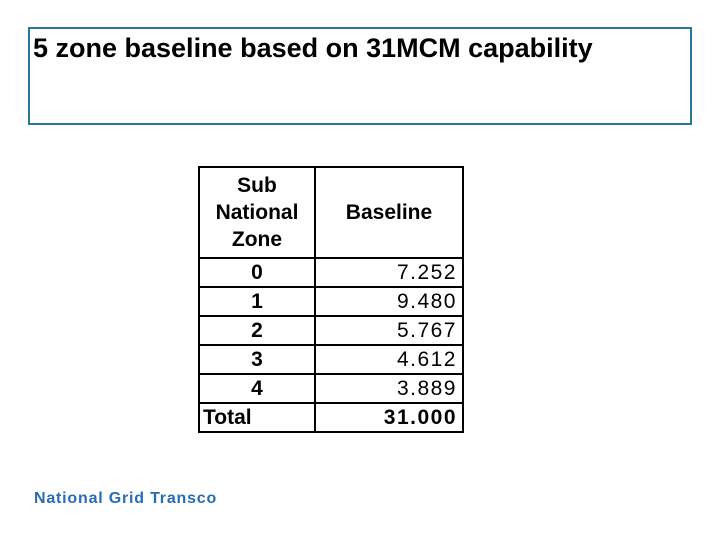 This screenshot has height=540, width=720. Describe the element at coordinates (389, 212) in the screenshot. I see `column-header-baseline: Baseline` at that location.